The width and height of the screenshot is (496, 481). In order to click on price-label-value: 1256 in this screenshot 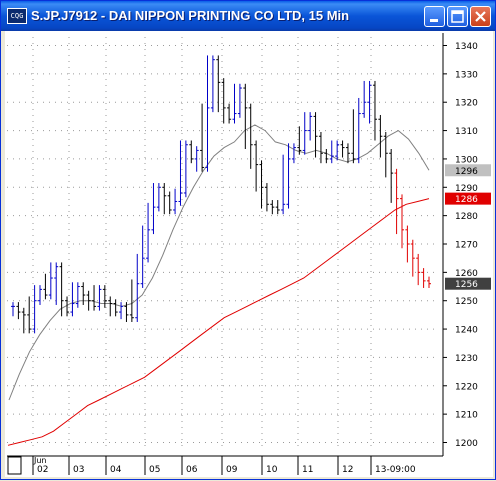, I will do `click(466, 285)`.